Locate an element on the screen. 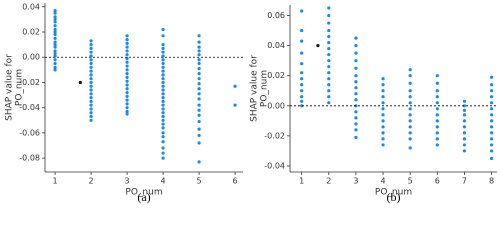  x-axis-label: PO_num is located at coordinates (143, 193).